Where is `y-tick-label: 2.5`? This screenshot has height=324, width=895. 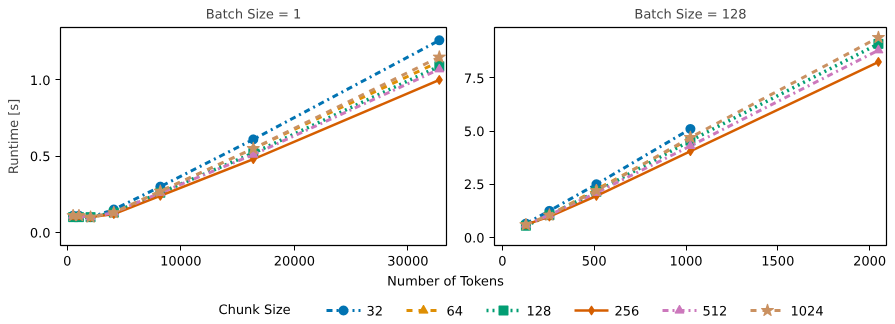
y-tick-label: 2.5 is located at coordinates (474, 186).